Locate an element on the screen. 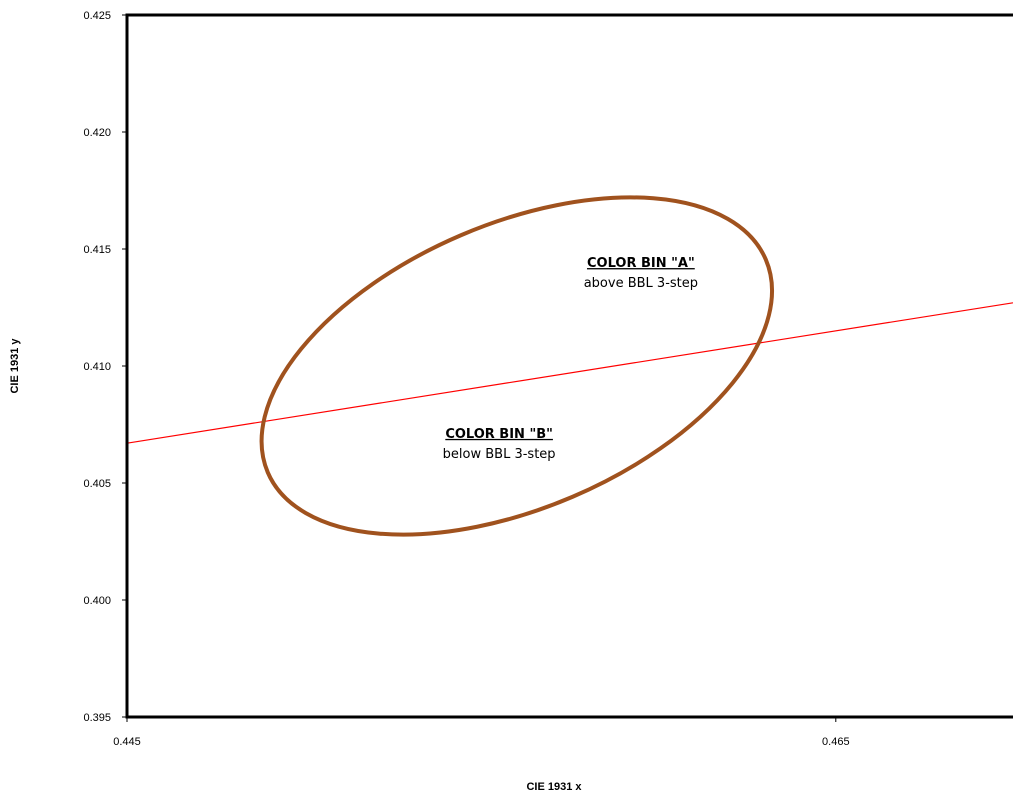  y-axis-title: CIE 1931 y is located at coordinates (15, 366).